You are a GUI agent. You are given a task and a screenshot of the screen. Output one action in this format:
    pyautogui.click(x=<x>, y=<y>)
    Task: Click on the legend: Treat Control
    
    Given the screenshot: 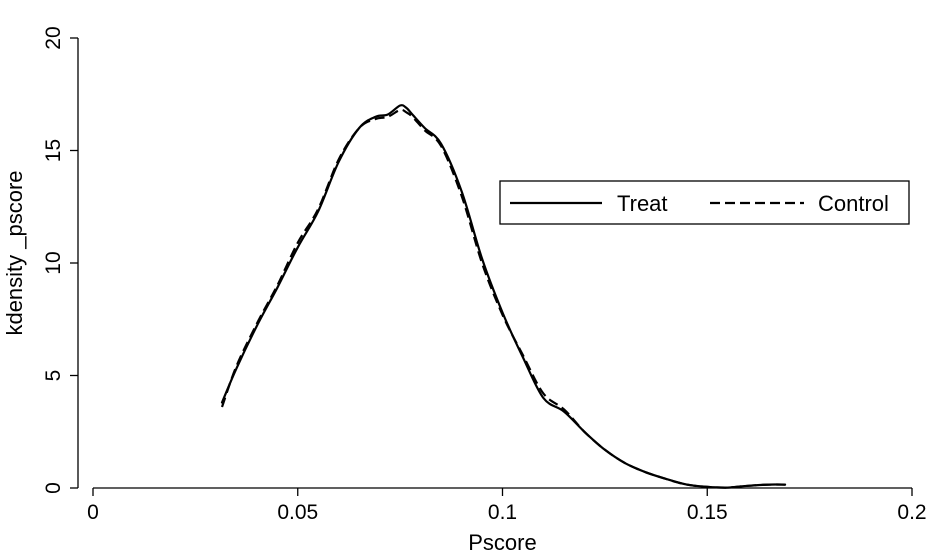 What is the action you would take?
    pyautogui.click(x=704, y=202)
    